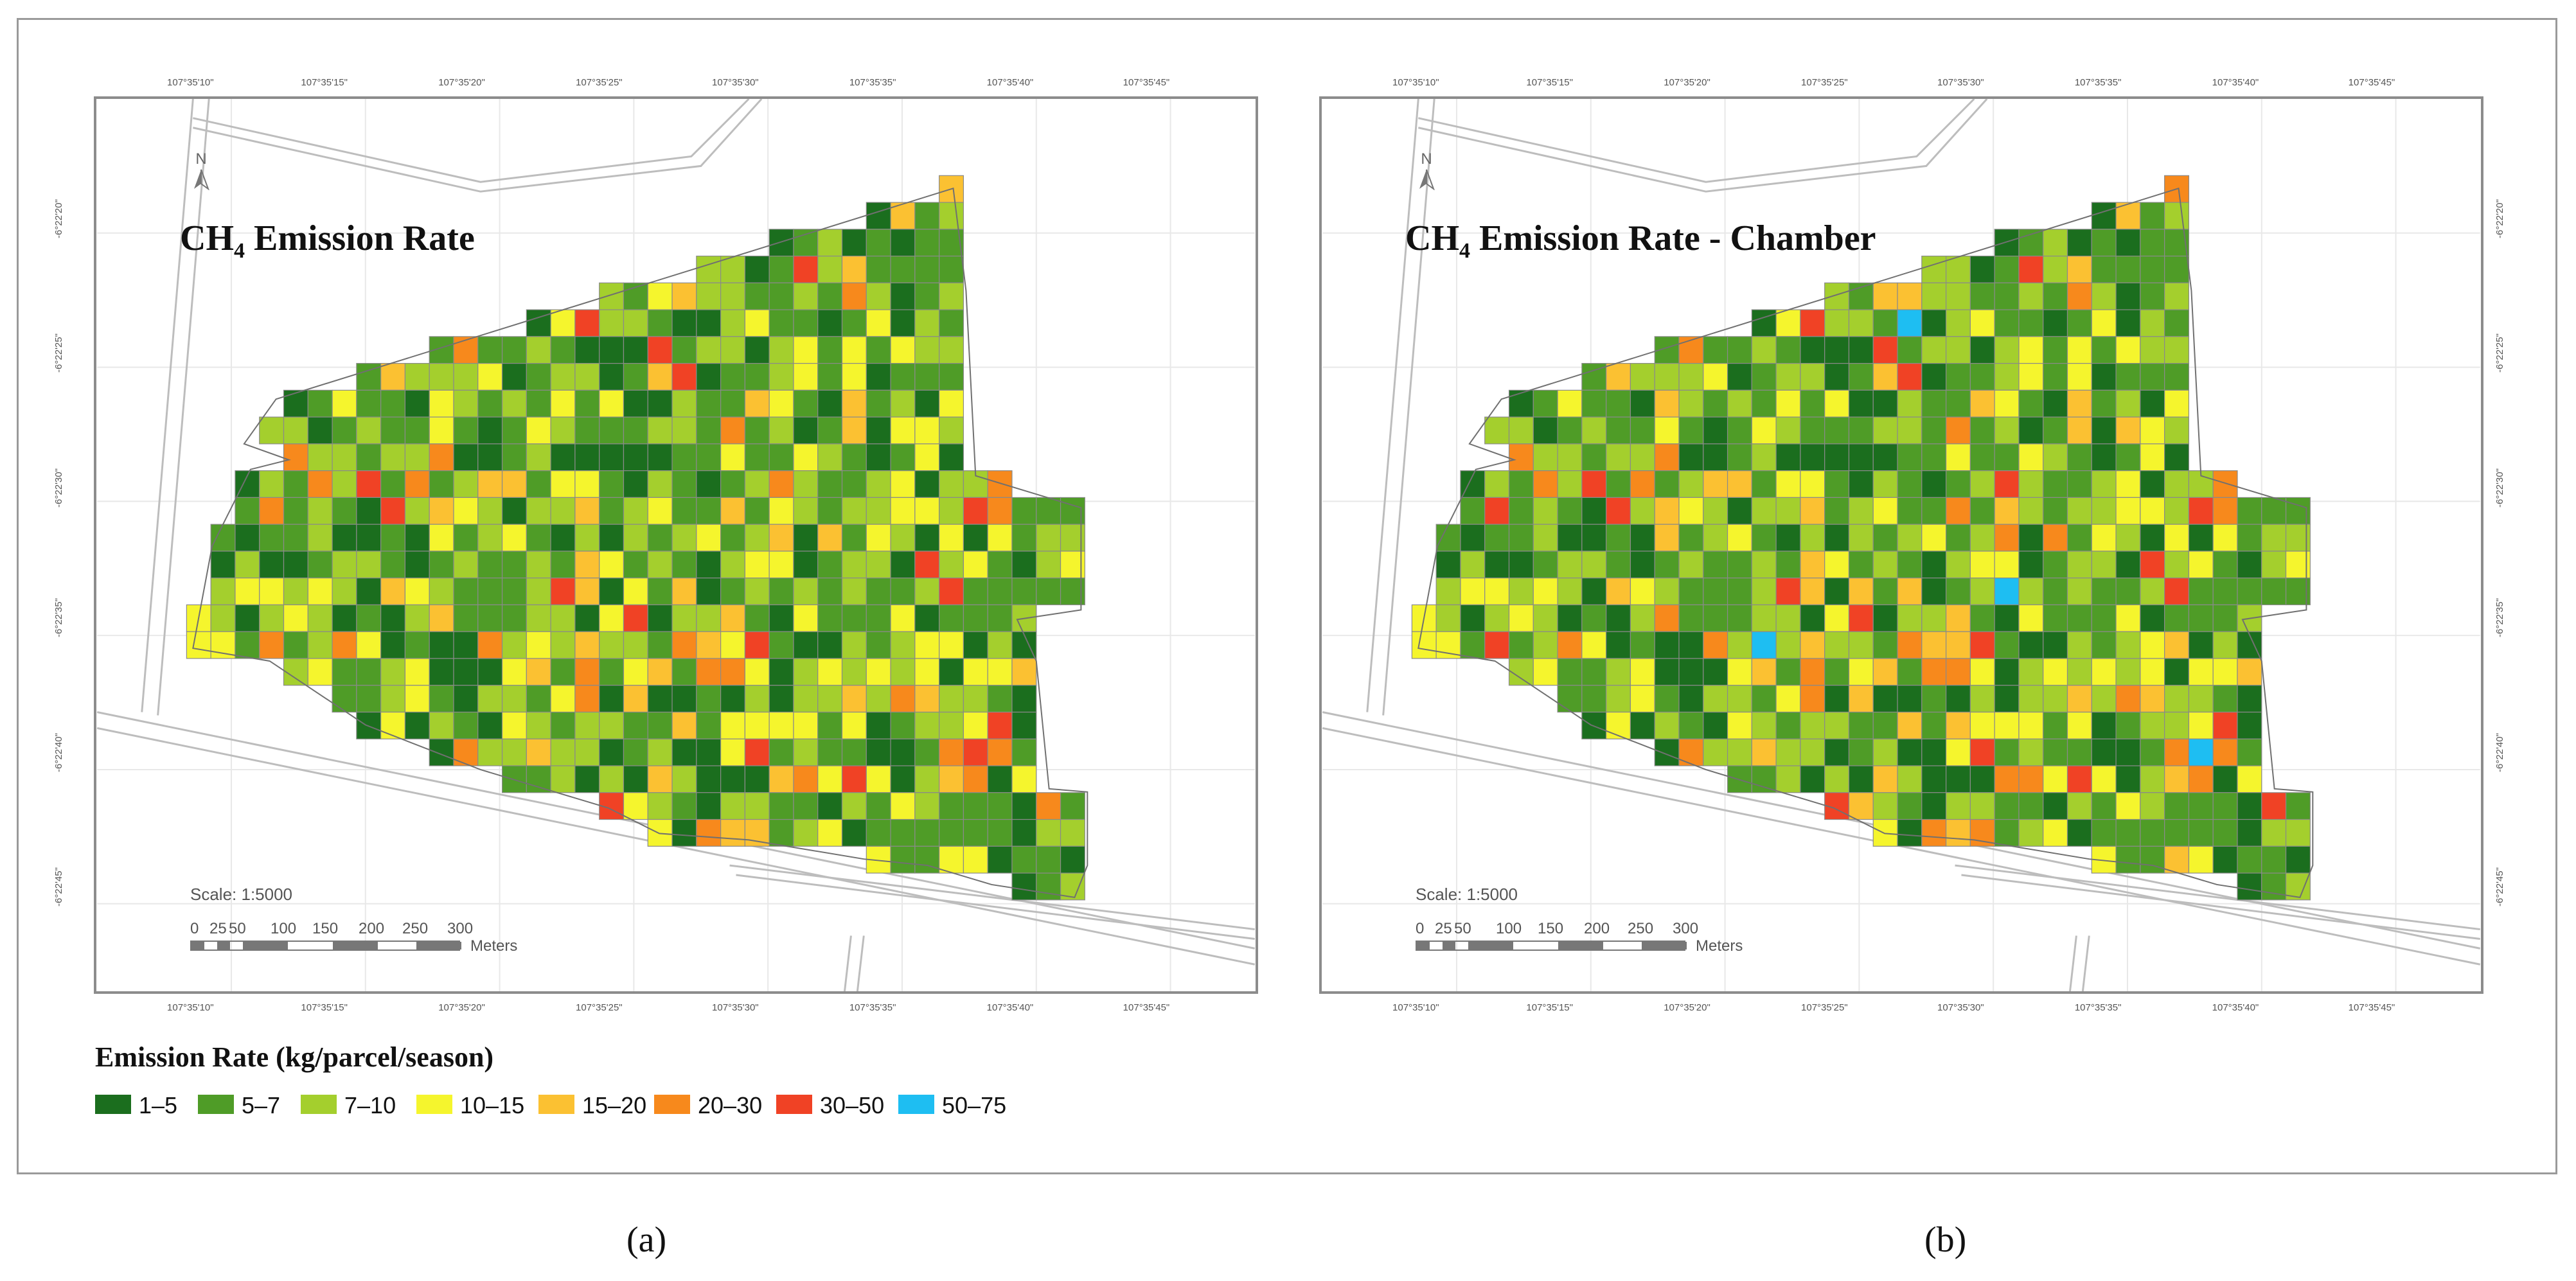 The image size is (2576, 1281). What do you see at coordinates (201, 173) in the screenshot?
I see `north-arrow-icon: N` at bounding box center [201, 173].